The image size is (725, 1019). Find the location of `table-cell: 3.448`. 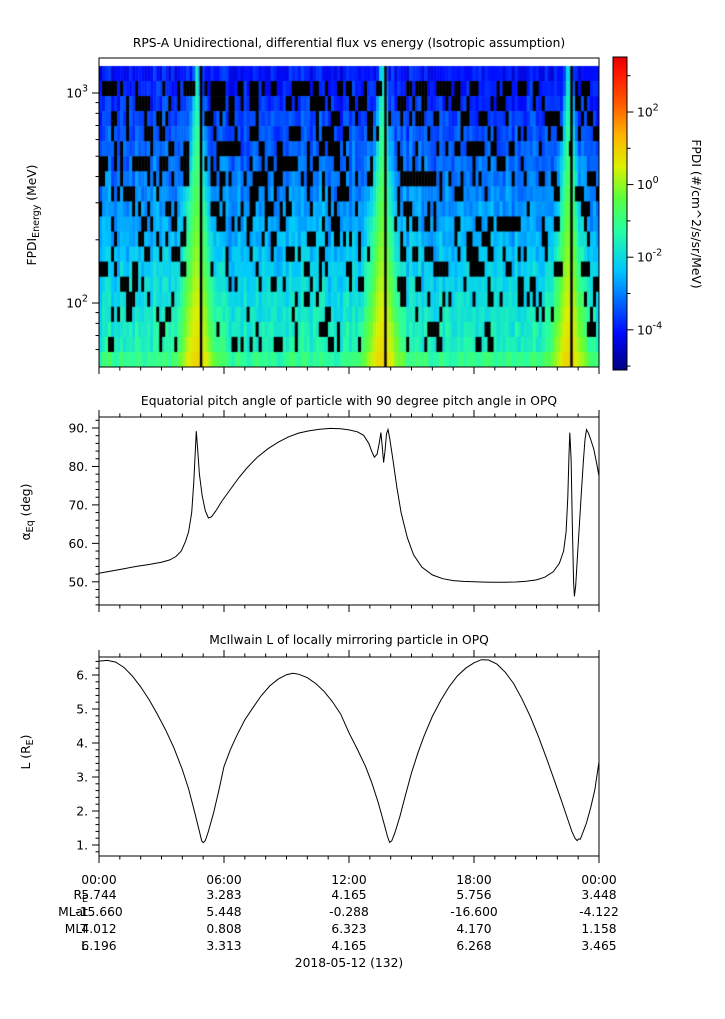

table-cell: 3.448 is located at coordinates (598, 895).